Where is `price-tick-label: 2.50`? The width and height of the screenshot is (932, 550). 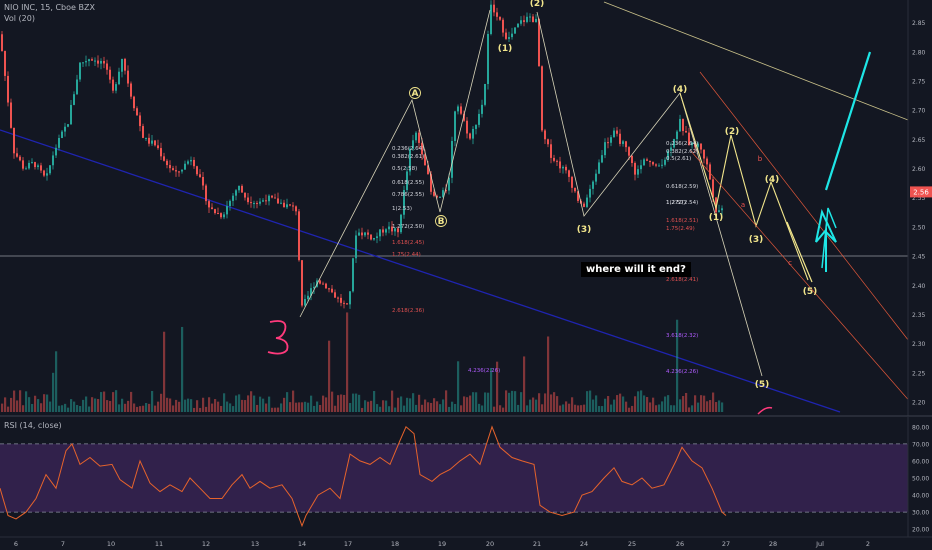
price-tick-label: 2.50 is located at coordinates (919, 227).